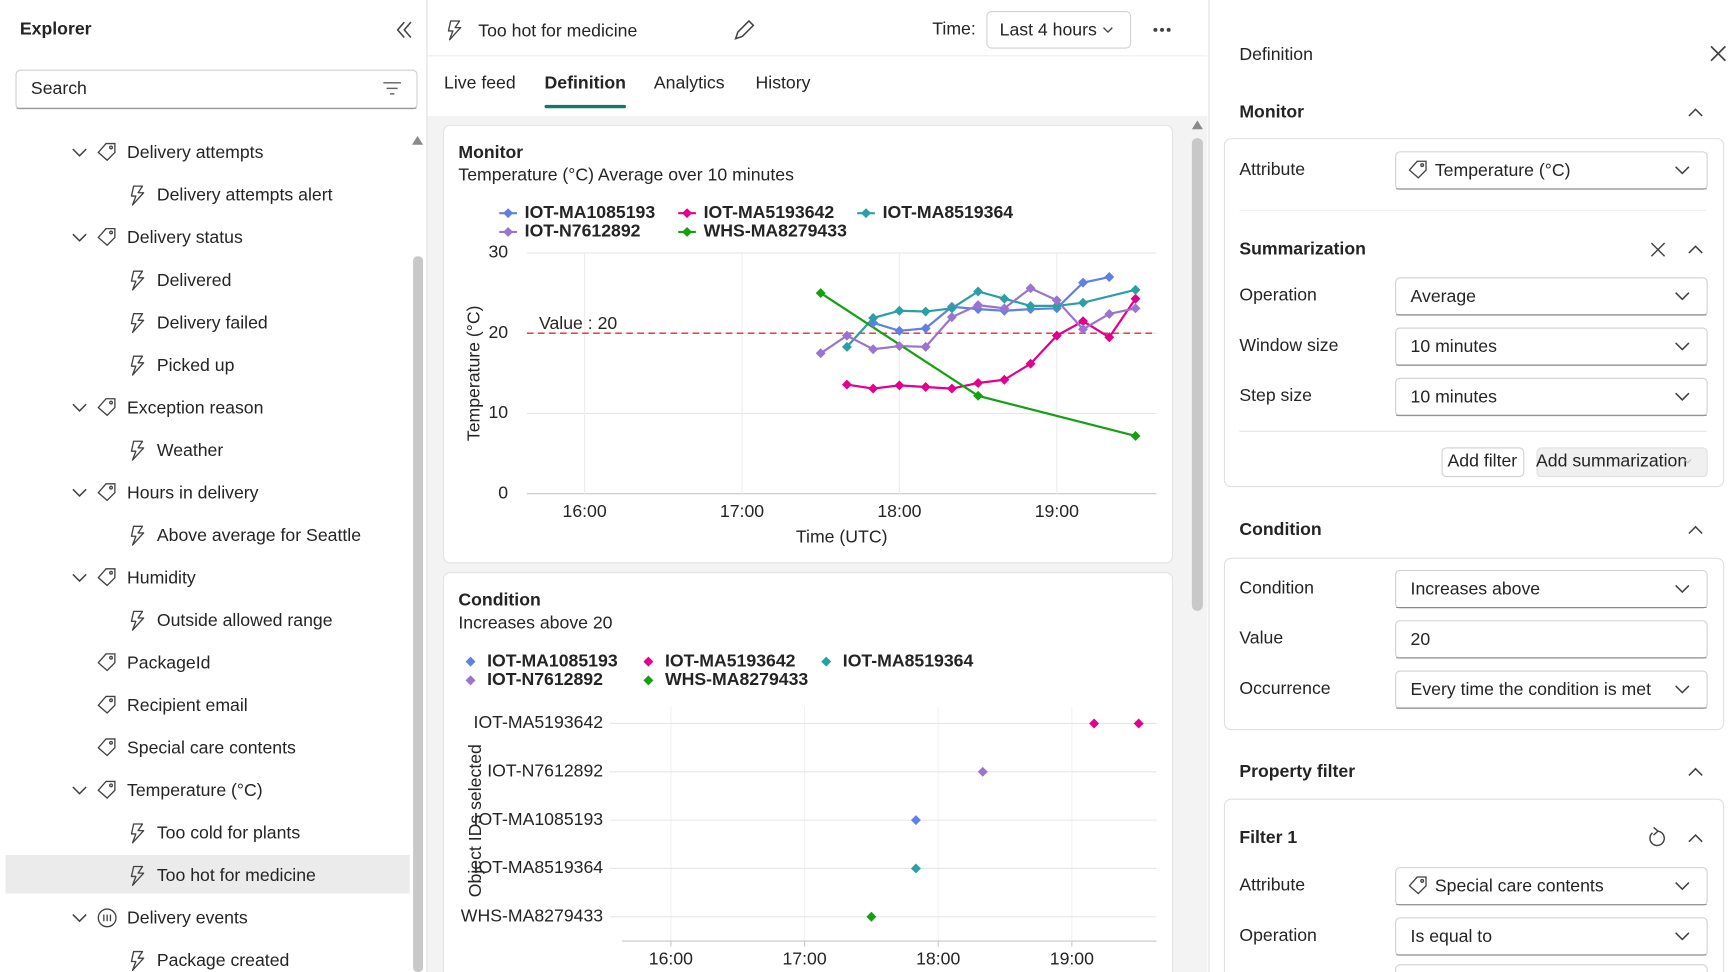  I want to click on tree-item: Weather, so click(190, 450).